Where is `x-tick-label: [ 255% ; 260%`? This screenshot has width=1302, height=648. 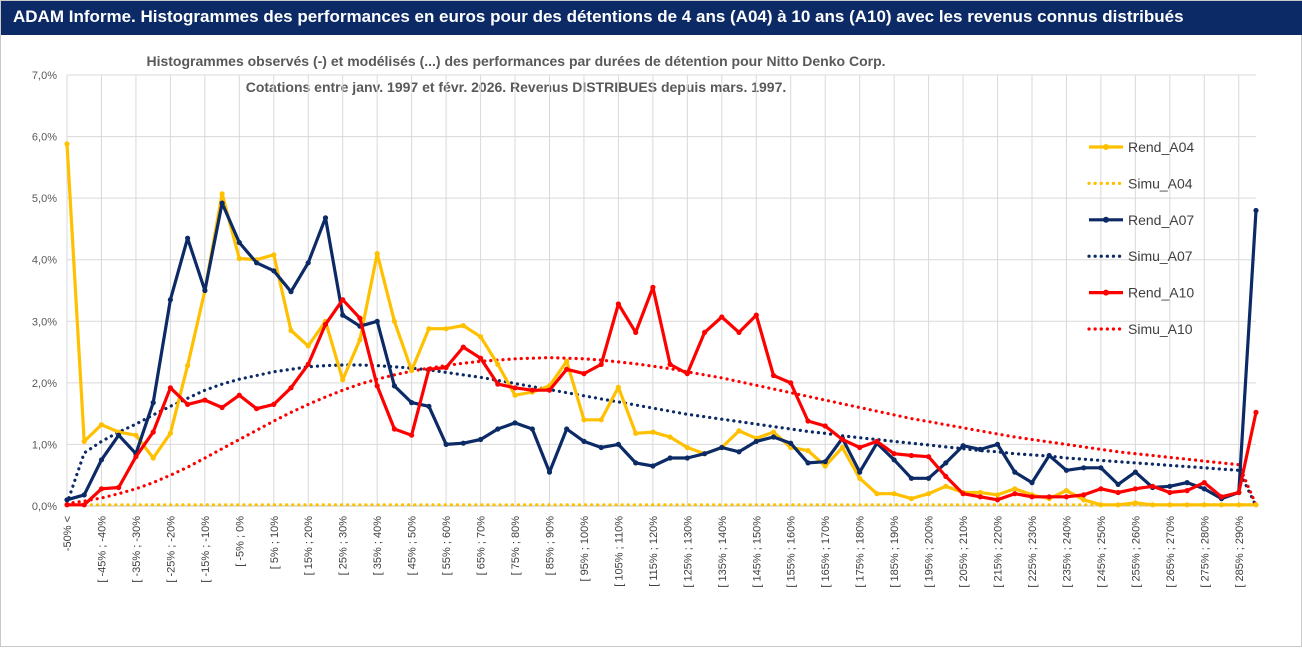
x-tick-label: [ 255% ; 260% is located at coordinates (1136, 552).